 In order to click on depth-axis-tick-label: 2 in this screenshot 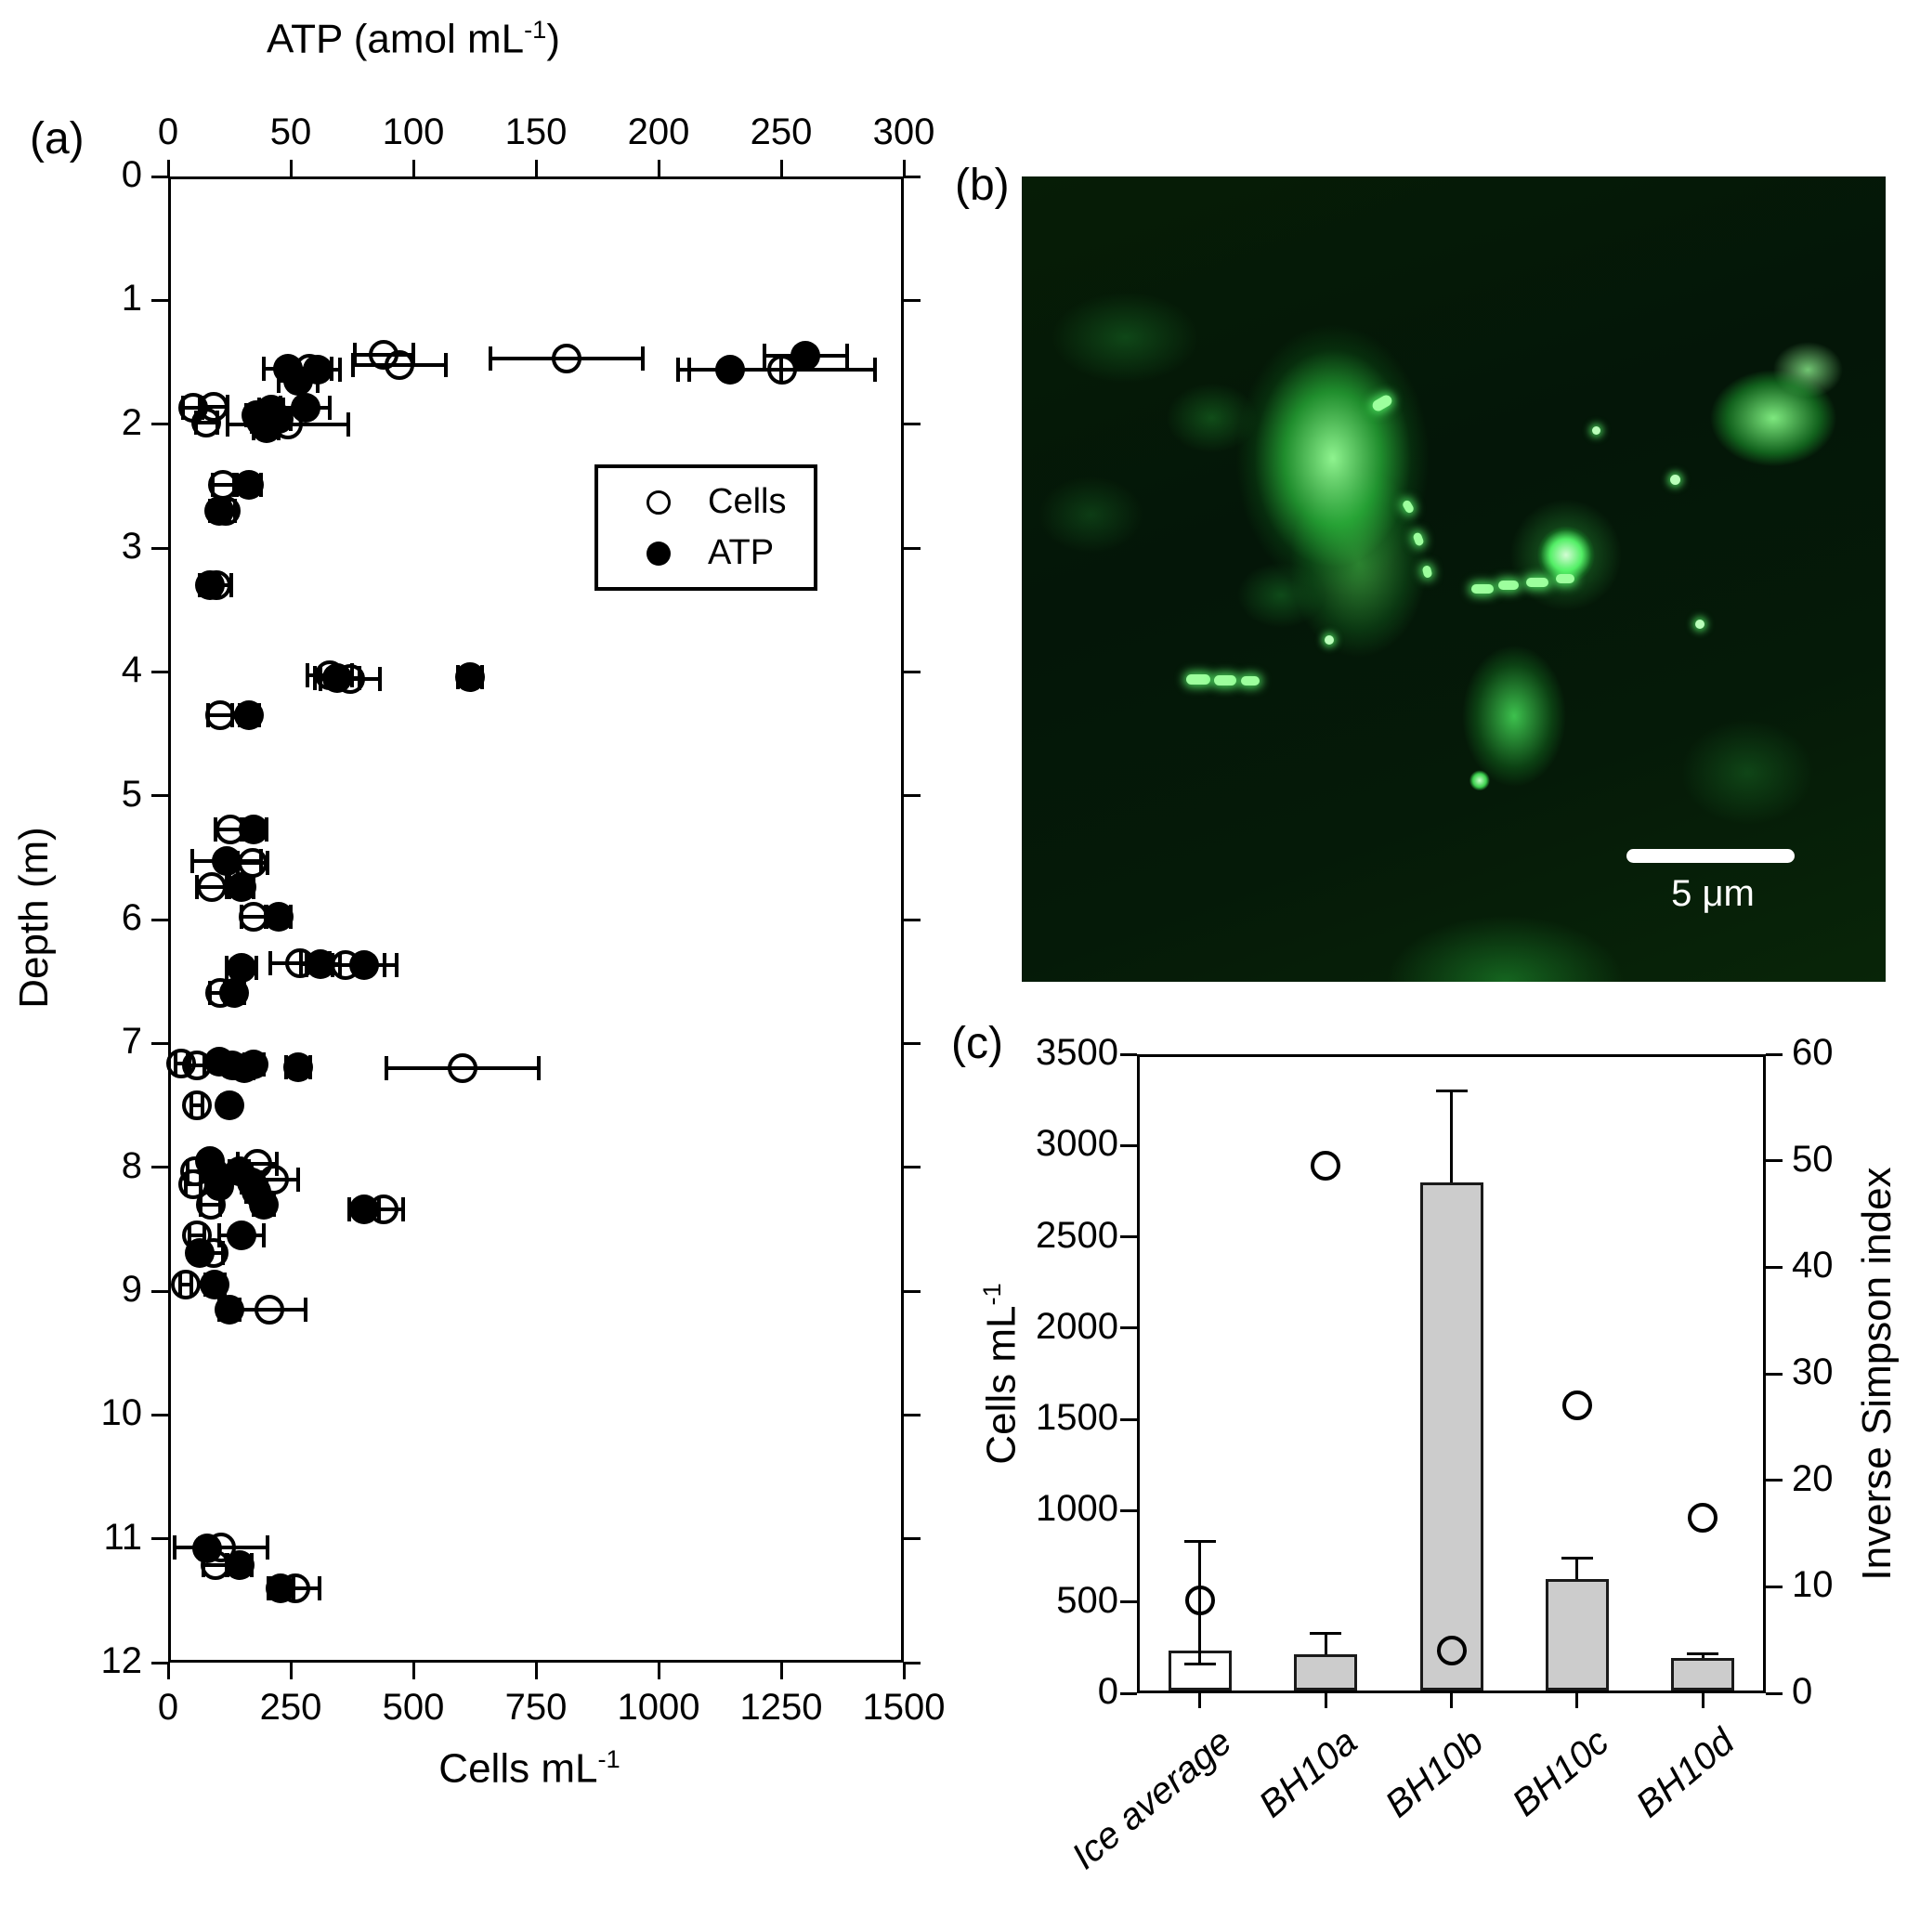, I will do `click(131, 422)`.